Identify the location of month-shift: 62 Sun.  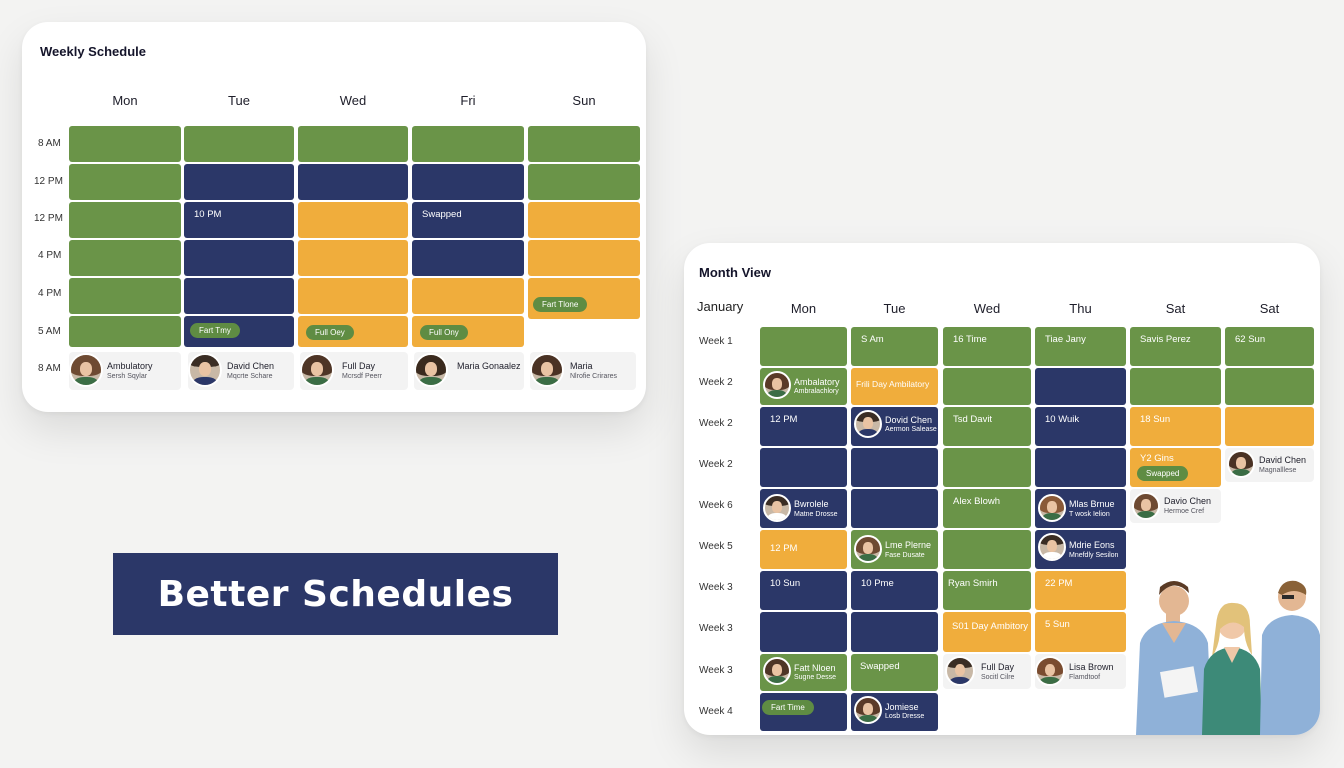
(1269, 346).